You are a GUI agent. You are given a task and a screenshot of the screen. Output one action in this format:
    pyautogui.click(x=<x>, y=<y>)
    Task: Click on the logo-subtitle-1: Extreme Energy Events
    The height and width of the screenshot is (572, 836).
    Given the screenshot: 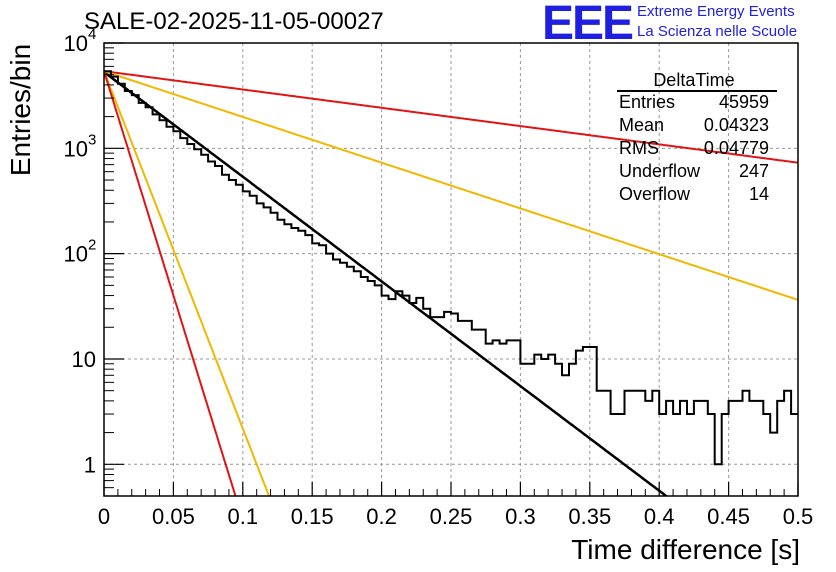 What is the action you would take?
    pyautogui.click(x=716, y=11)
    